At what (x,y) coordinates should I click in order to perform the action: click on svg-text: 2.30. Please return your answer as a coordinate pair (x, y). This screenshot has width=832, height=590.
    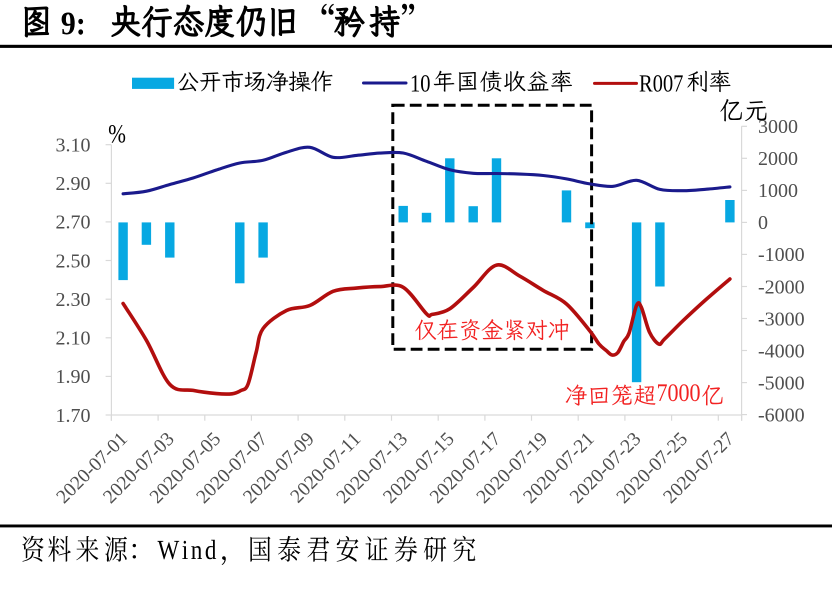
    Looking at the image, I should click on (73, 300).